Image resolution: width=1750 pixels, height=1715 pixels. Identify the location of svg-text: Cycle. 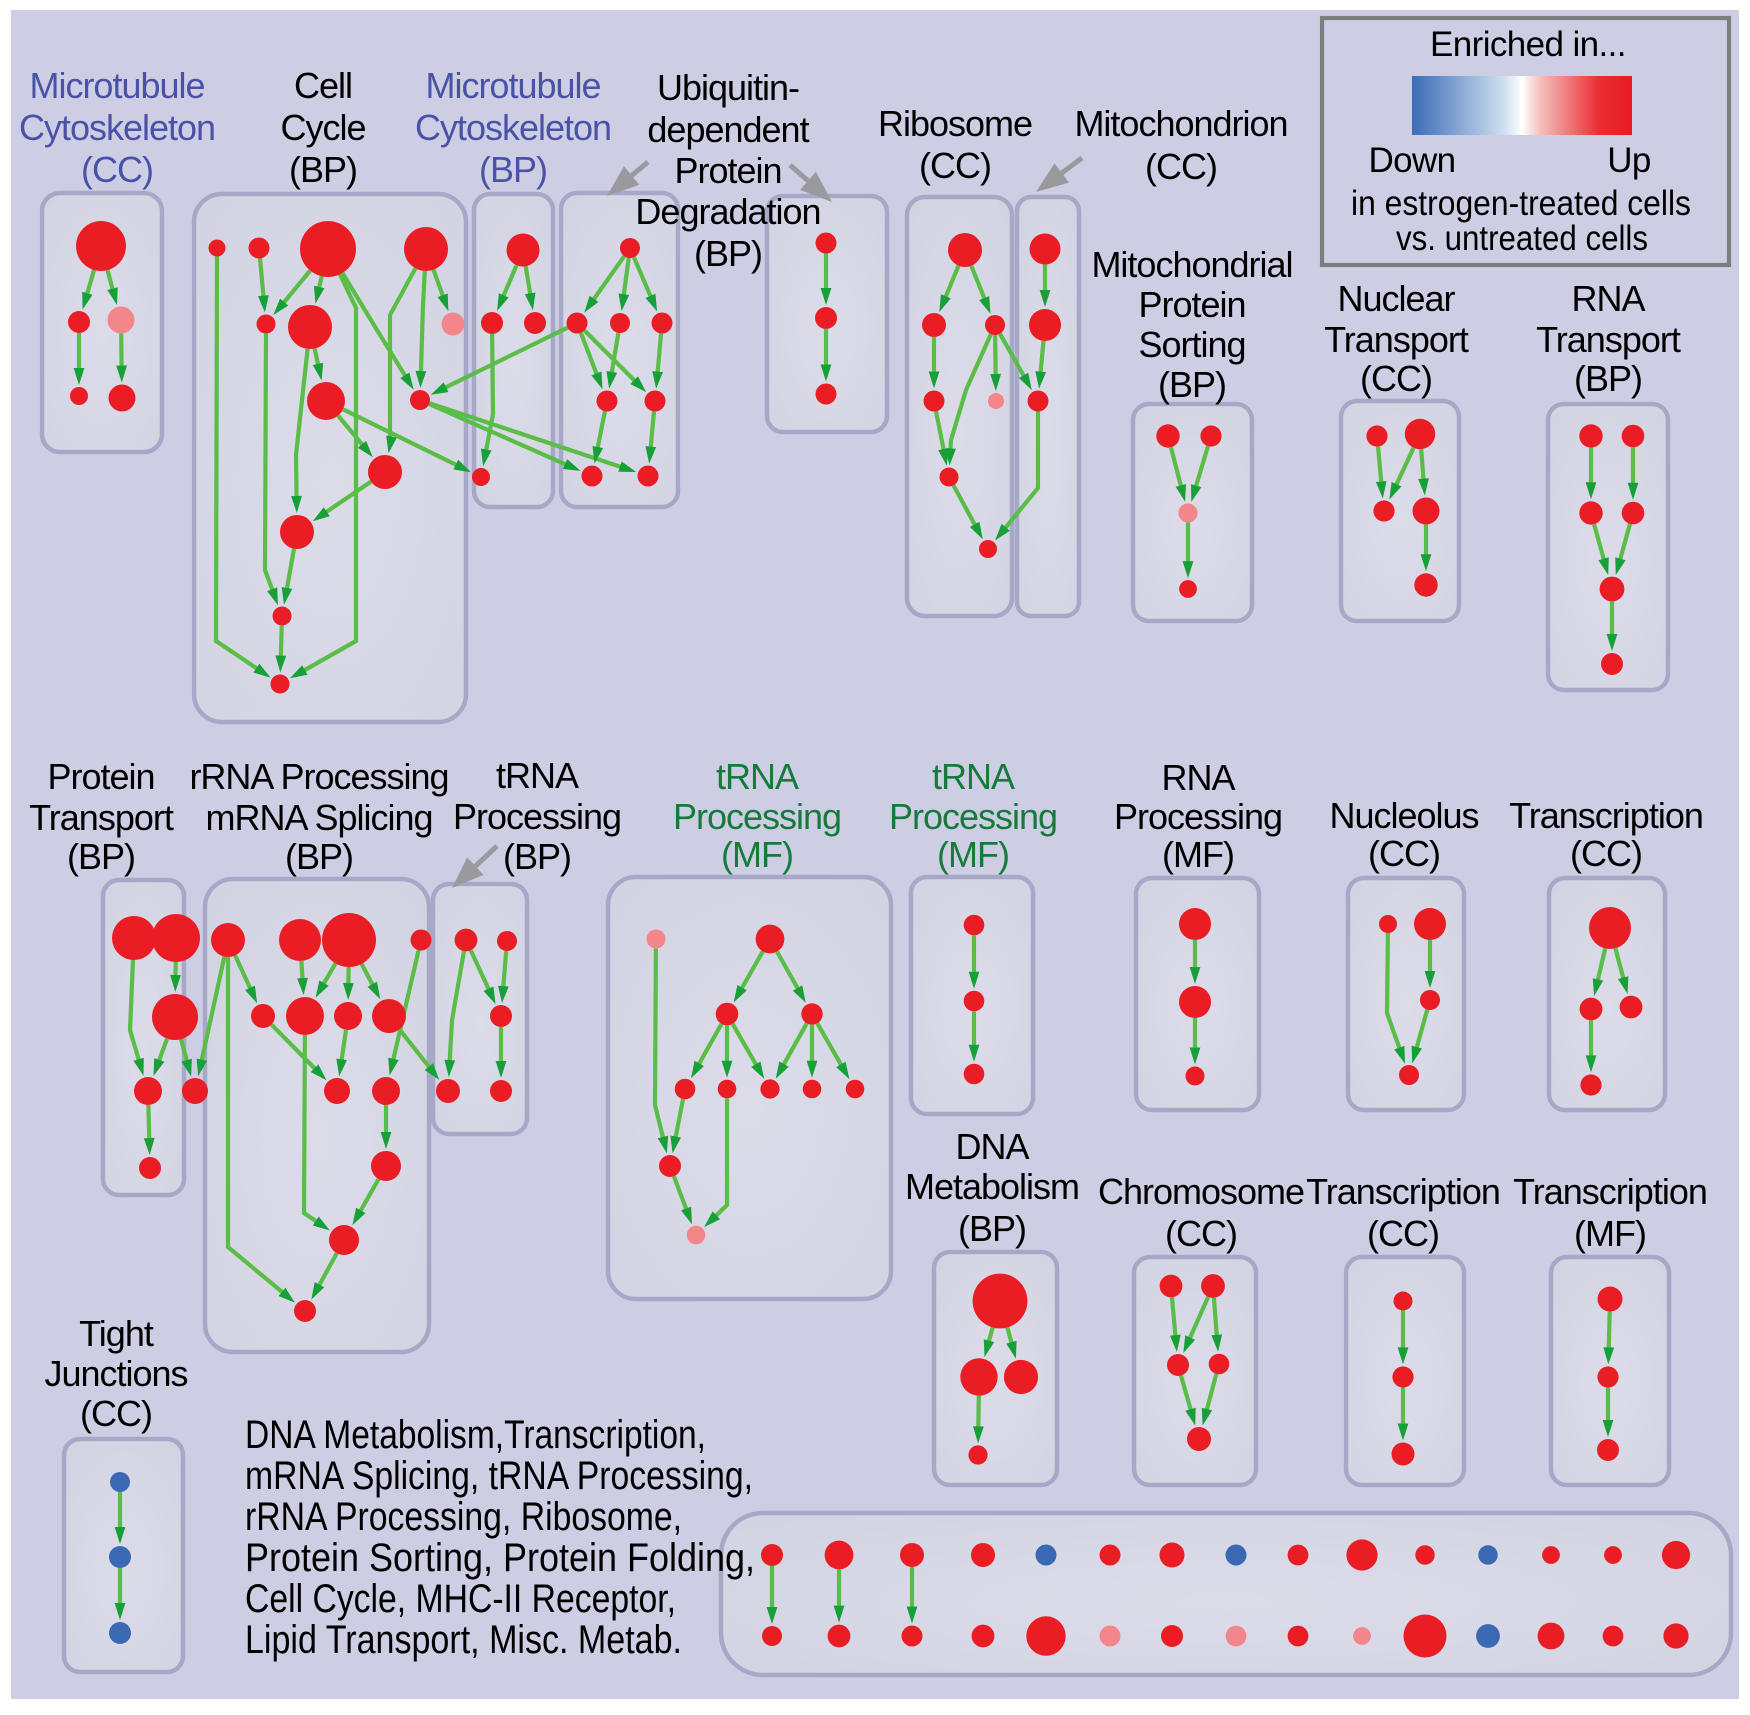
(322, 127).